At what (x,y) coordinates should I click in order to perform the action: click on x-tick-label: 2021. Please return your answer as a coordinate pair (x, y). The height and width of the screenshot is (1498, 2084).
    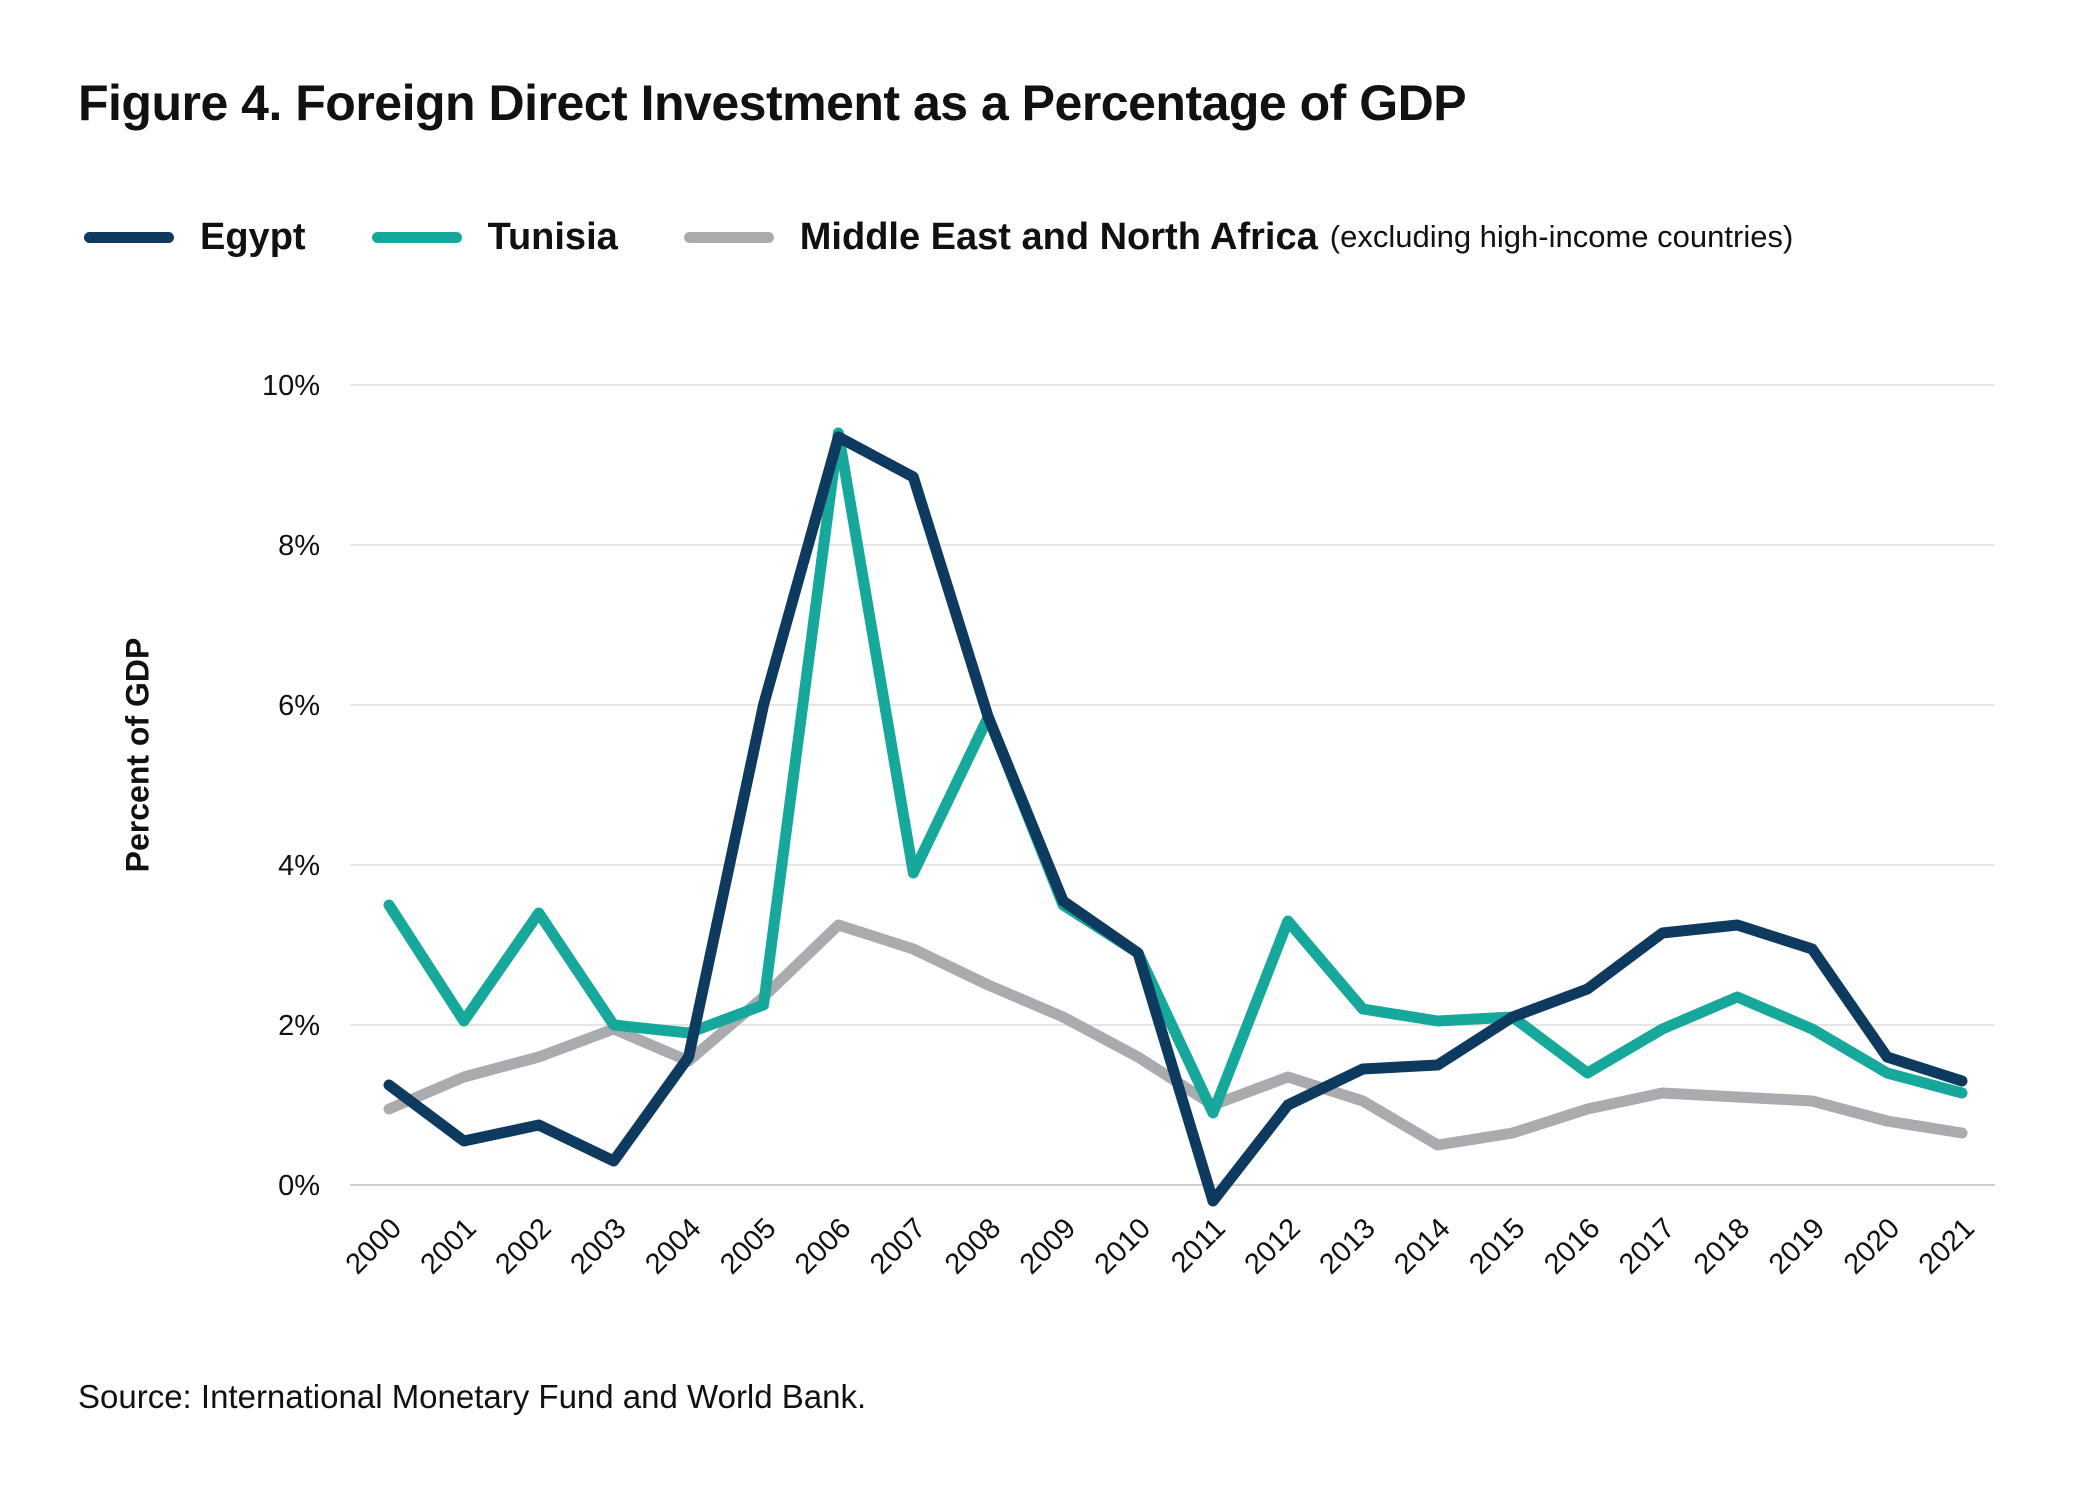
    Looking at the image, I should click on (1947, 1246).